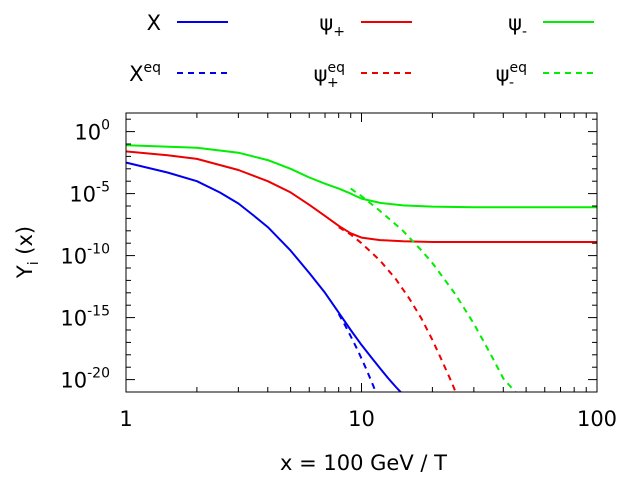 Image resolution: width=640 pixels, height=480 pixels. What do you see at coordinates (27, 252) in the screenshot?
I see `y-axis-label: Yi (x)` at bounding box center [27, 252].